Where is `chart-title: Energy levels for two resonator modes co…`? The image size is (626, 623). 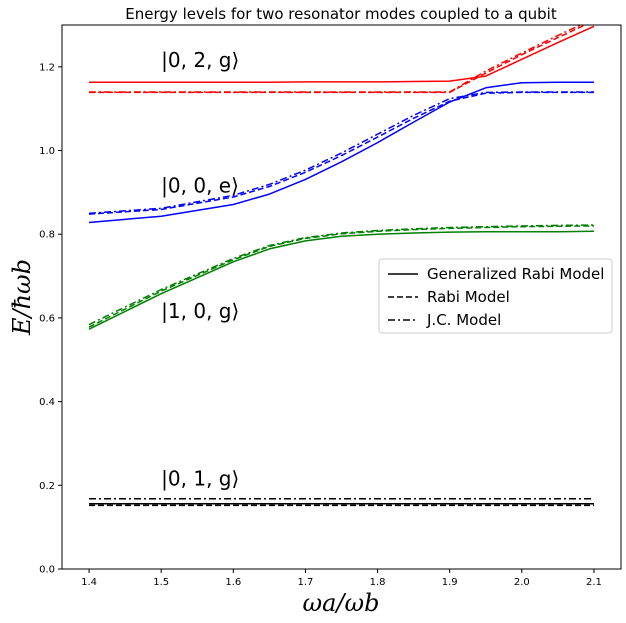
chart-title: Energy levels for two resonator modes co… is located at coordinates (341, 14).